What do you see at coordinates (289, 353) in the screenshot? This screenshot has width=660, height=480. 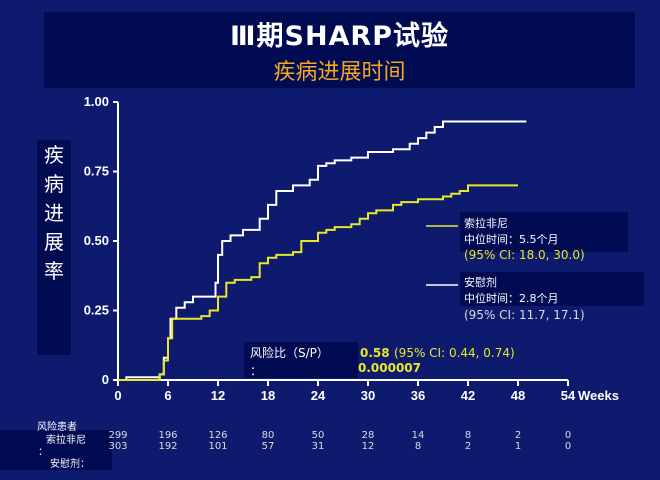 I see `hazard-ratio-label: 风险比（S/P）` at bounding box center [289, 353].